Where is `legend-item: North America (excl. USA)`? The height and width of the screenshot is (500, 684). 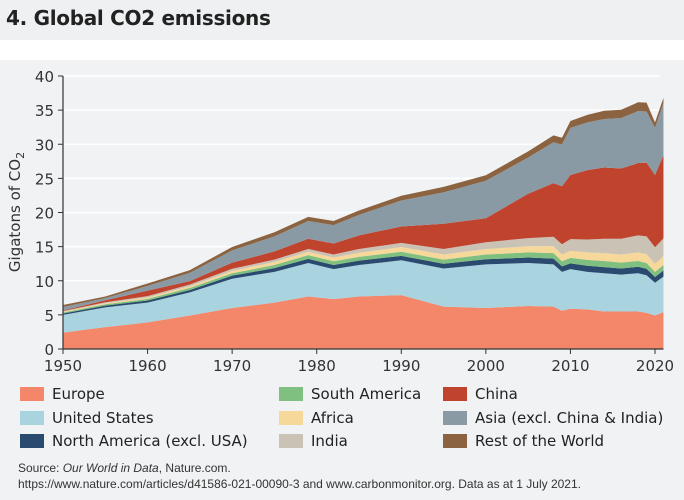
legend-item: North America (excl. USA) is located at coordinates (134, 441).